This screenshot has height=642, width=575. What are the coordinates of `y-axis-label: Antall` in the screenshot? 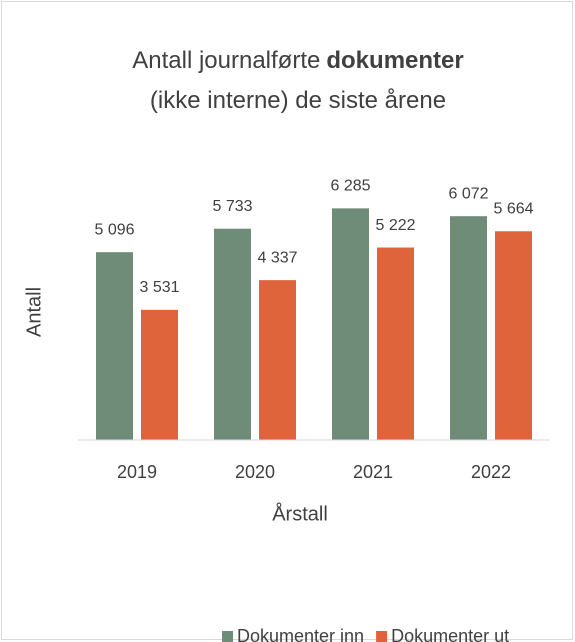 It's located at (34, 312).